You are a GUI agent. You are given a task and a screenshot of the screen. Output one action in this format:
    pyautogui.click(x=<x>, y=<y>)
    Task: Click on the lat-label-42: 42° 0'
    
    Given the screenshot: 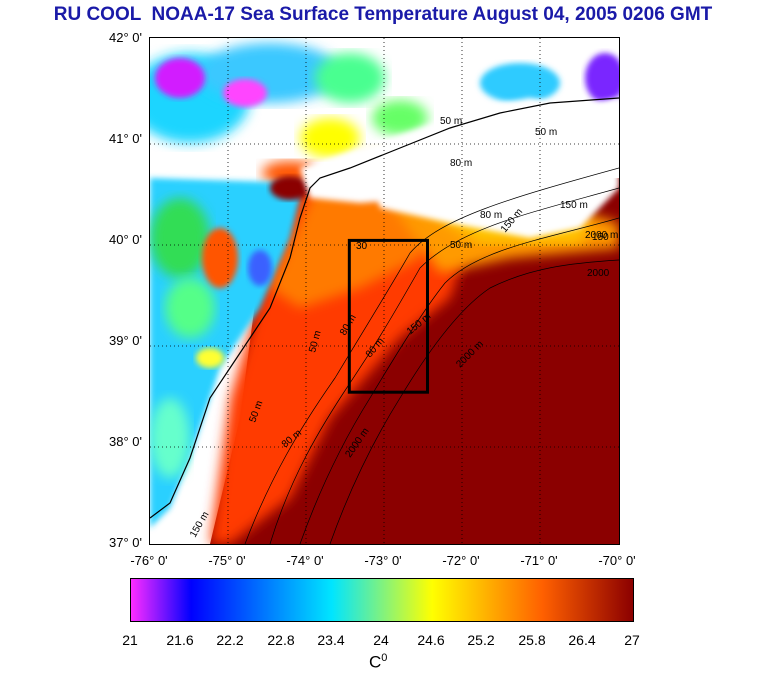 What is the action you would take?
    pyautogui.click(x=125, y=37)
    